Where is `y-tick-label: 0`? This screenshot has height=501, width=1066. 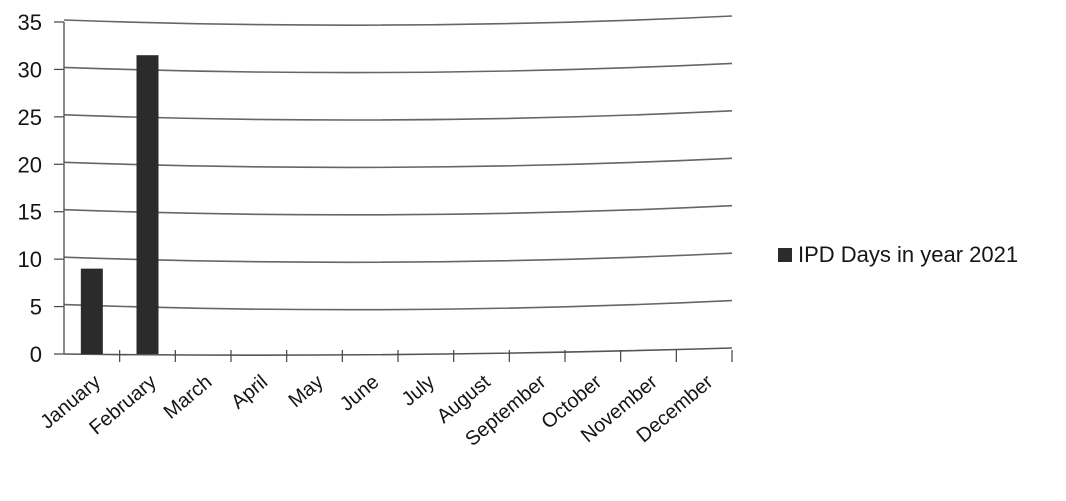
y-tick-label: 0 is located at coordinates (36, 354).